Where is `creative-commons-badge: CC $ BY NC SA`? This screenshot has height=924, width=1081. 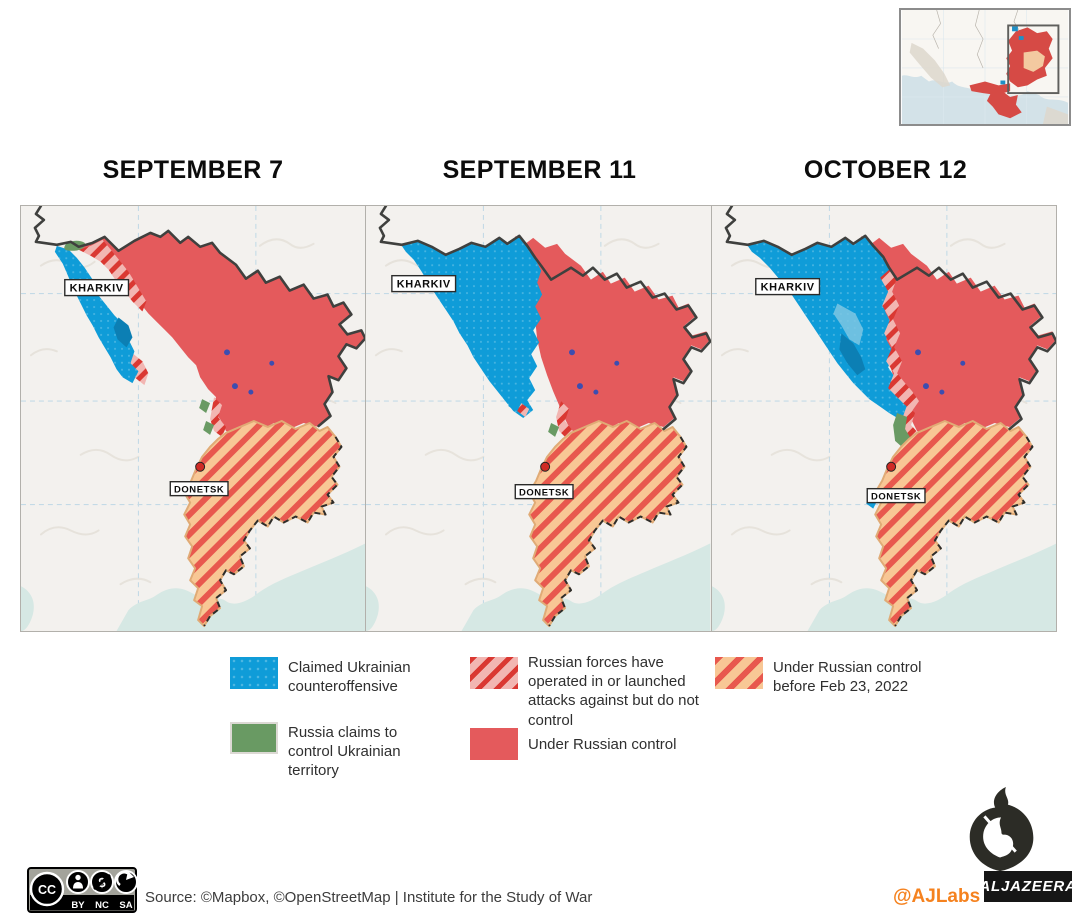
creative-commons-badge: CC $ BY NC SA is located at coordinates (82, 890).